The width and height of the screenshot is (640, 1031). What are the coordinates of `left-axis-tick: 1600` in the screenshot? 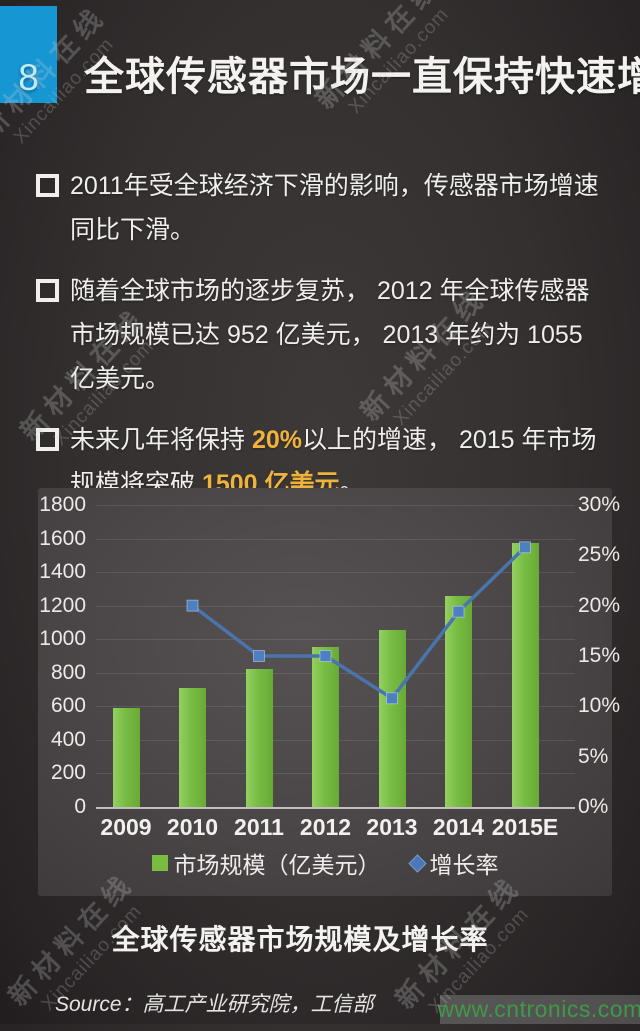 It's located at (62, 538).